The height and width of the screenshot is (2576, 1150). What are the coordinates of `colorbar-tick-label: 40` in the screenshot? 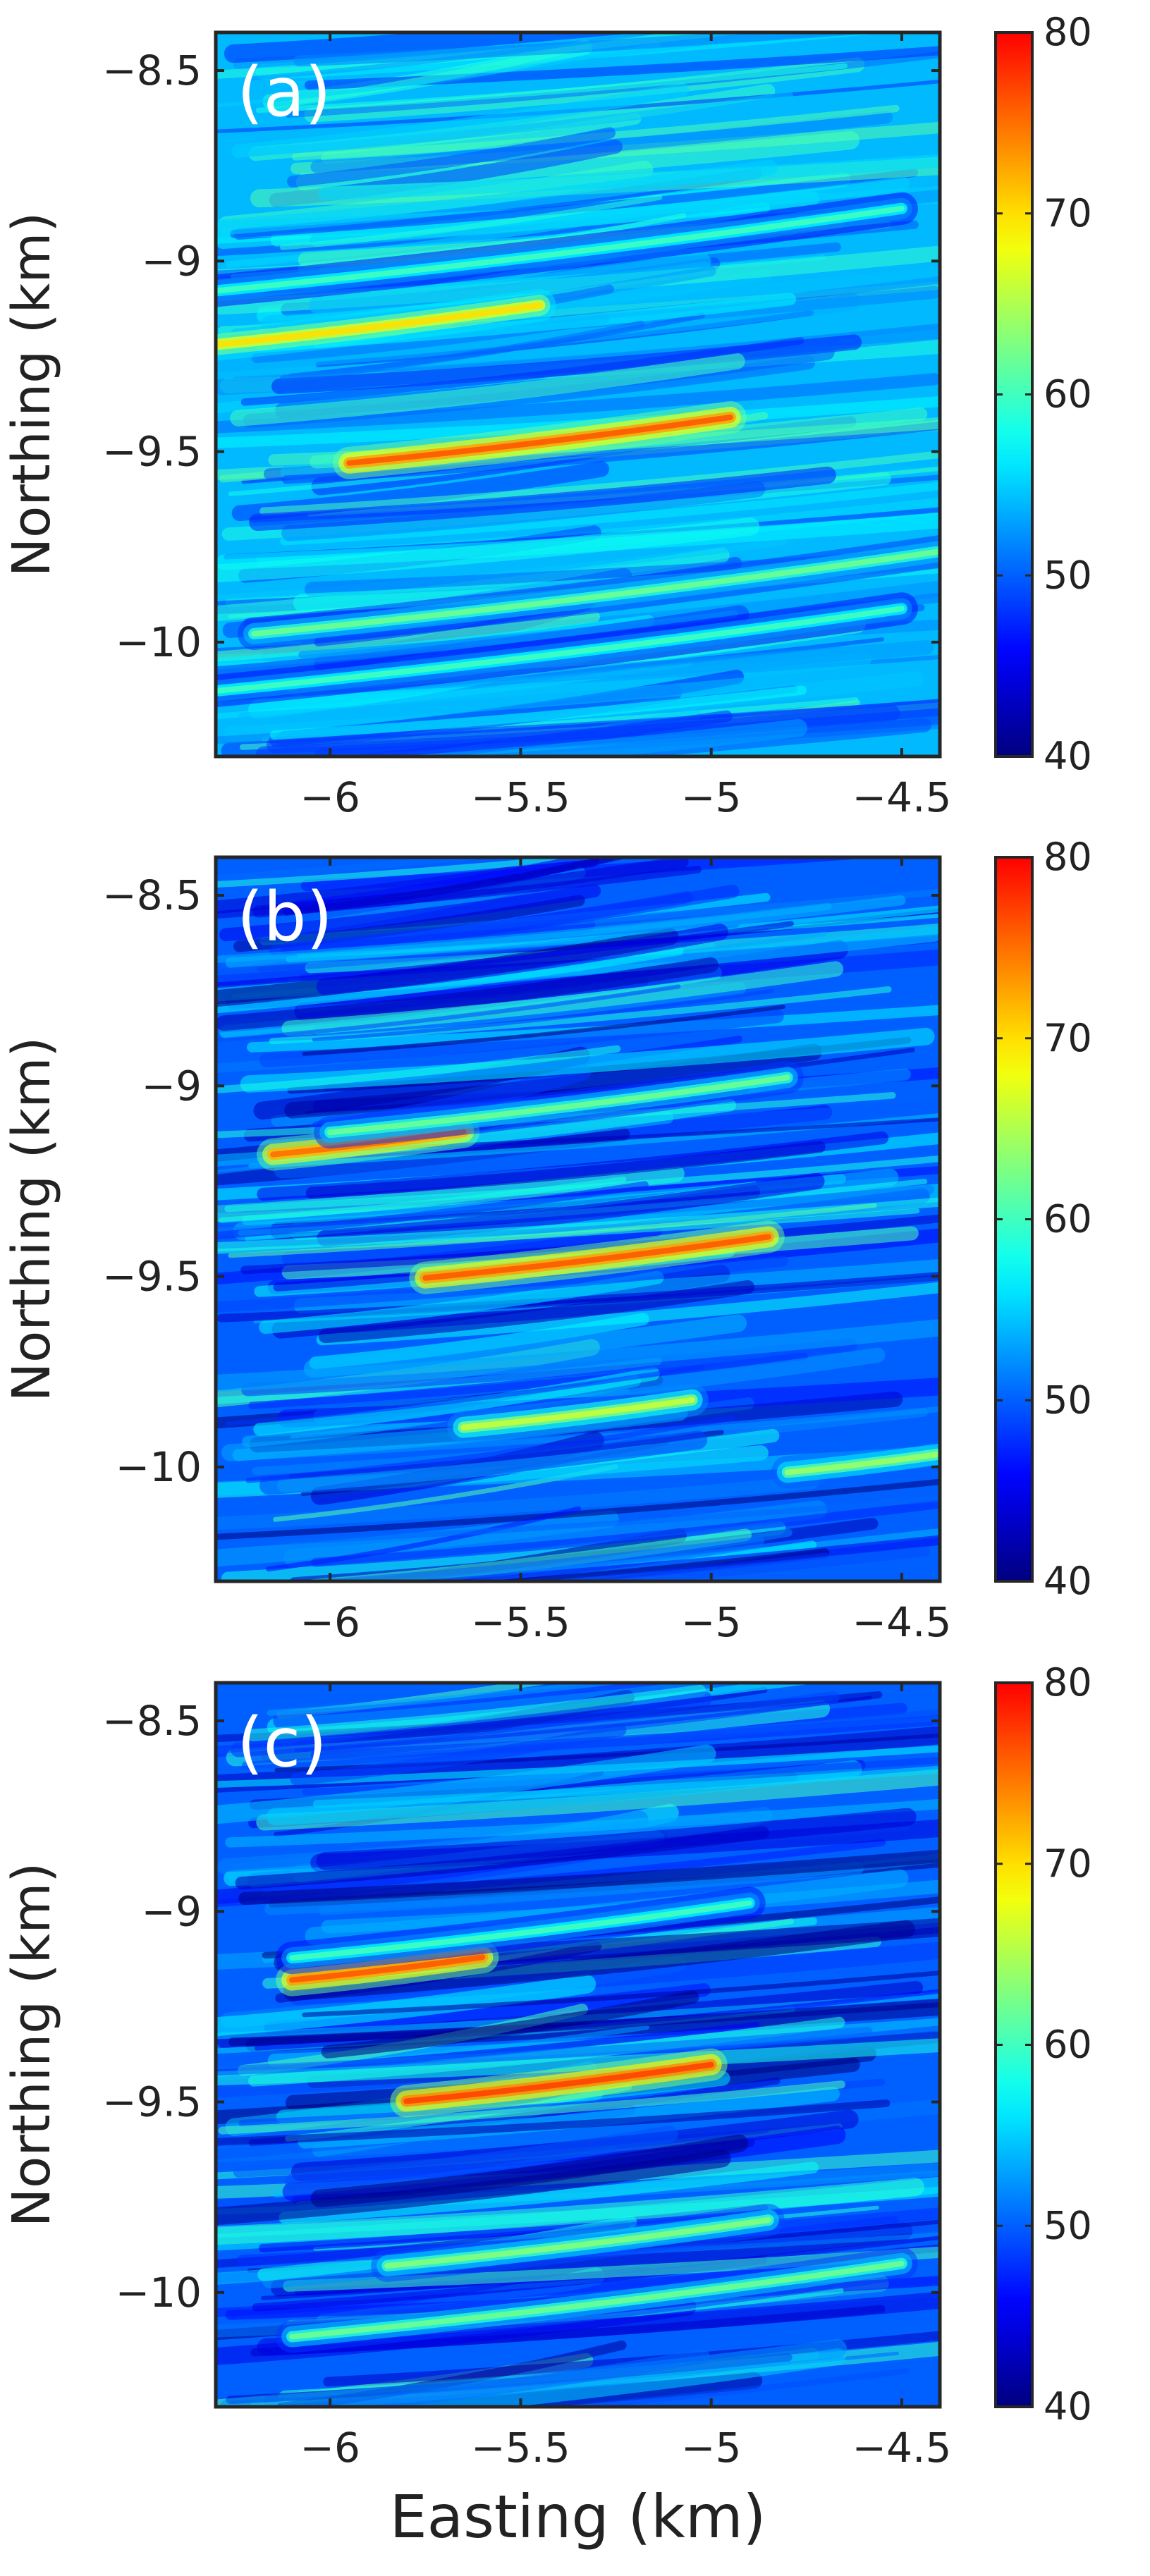 It's located at (1068, 756).